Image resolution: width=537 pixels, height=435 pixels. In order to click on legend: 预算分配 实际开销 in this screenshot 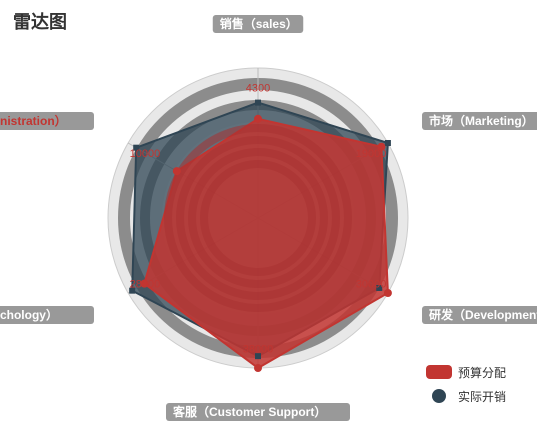, I will do `click(466, 384)`.